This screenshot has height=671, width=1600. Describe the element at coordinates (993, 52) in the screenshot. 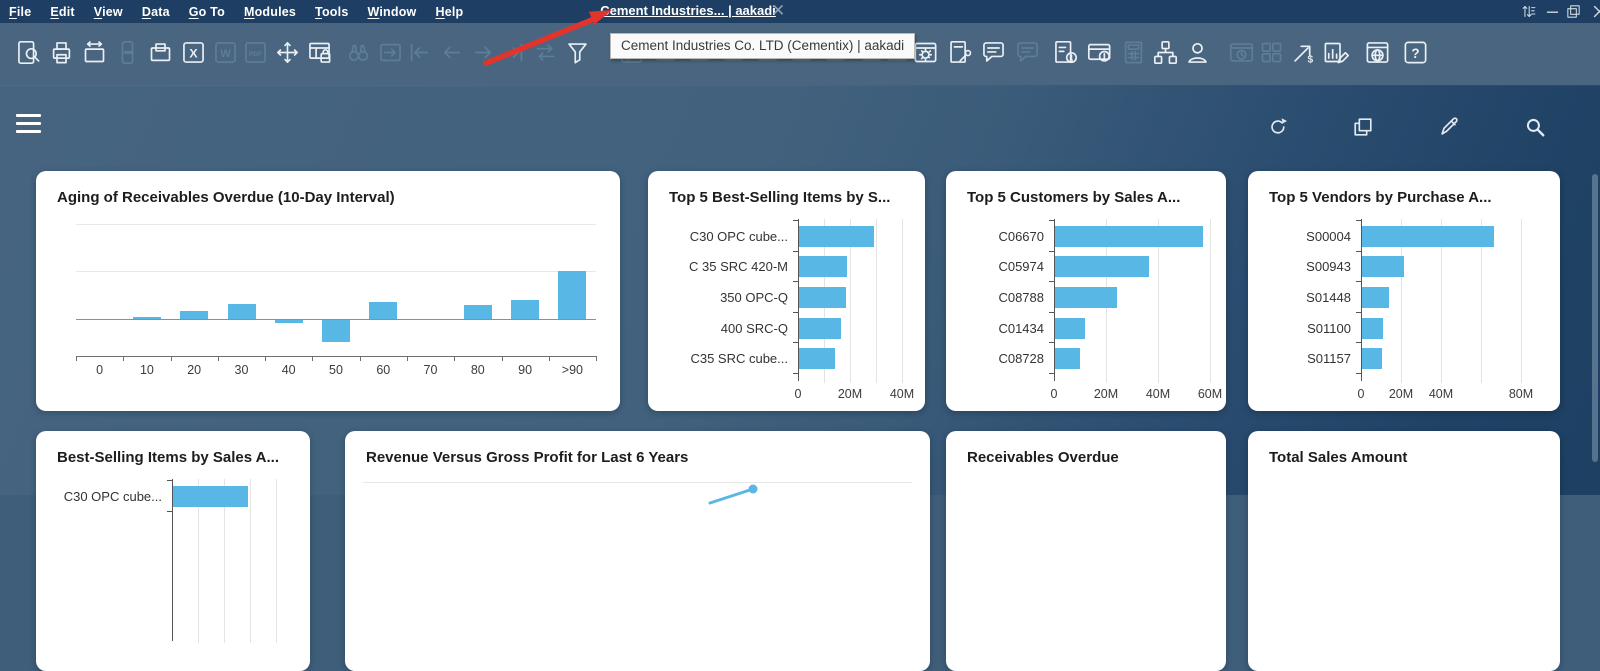

I see `message-icon` at that location.